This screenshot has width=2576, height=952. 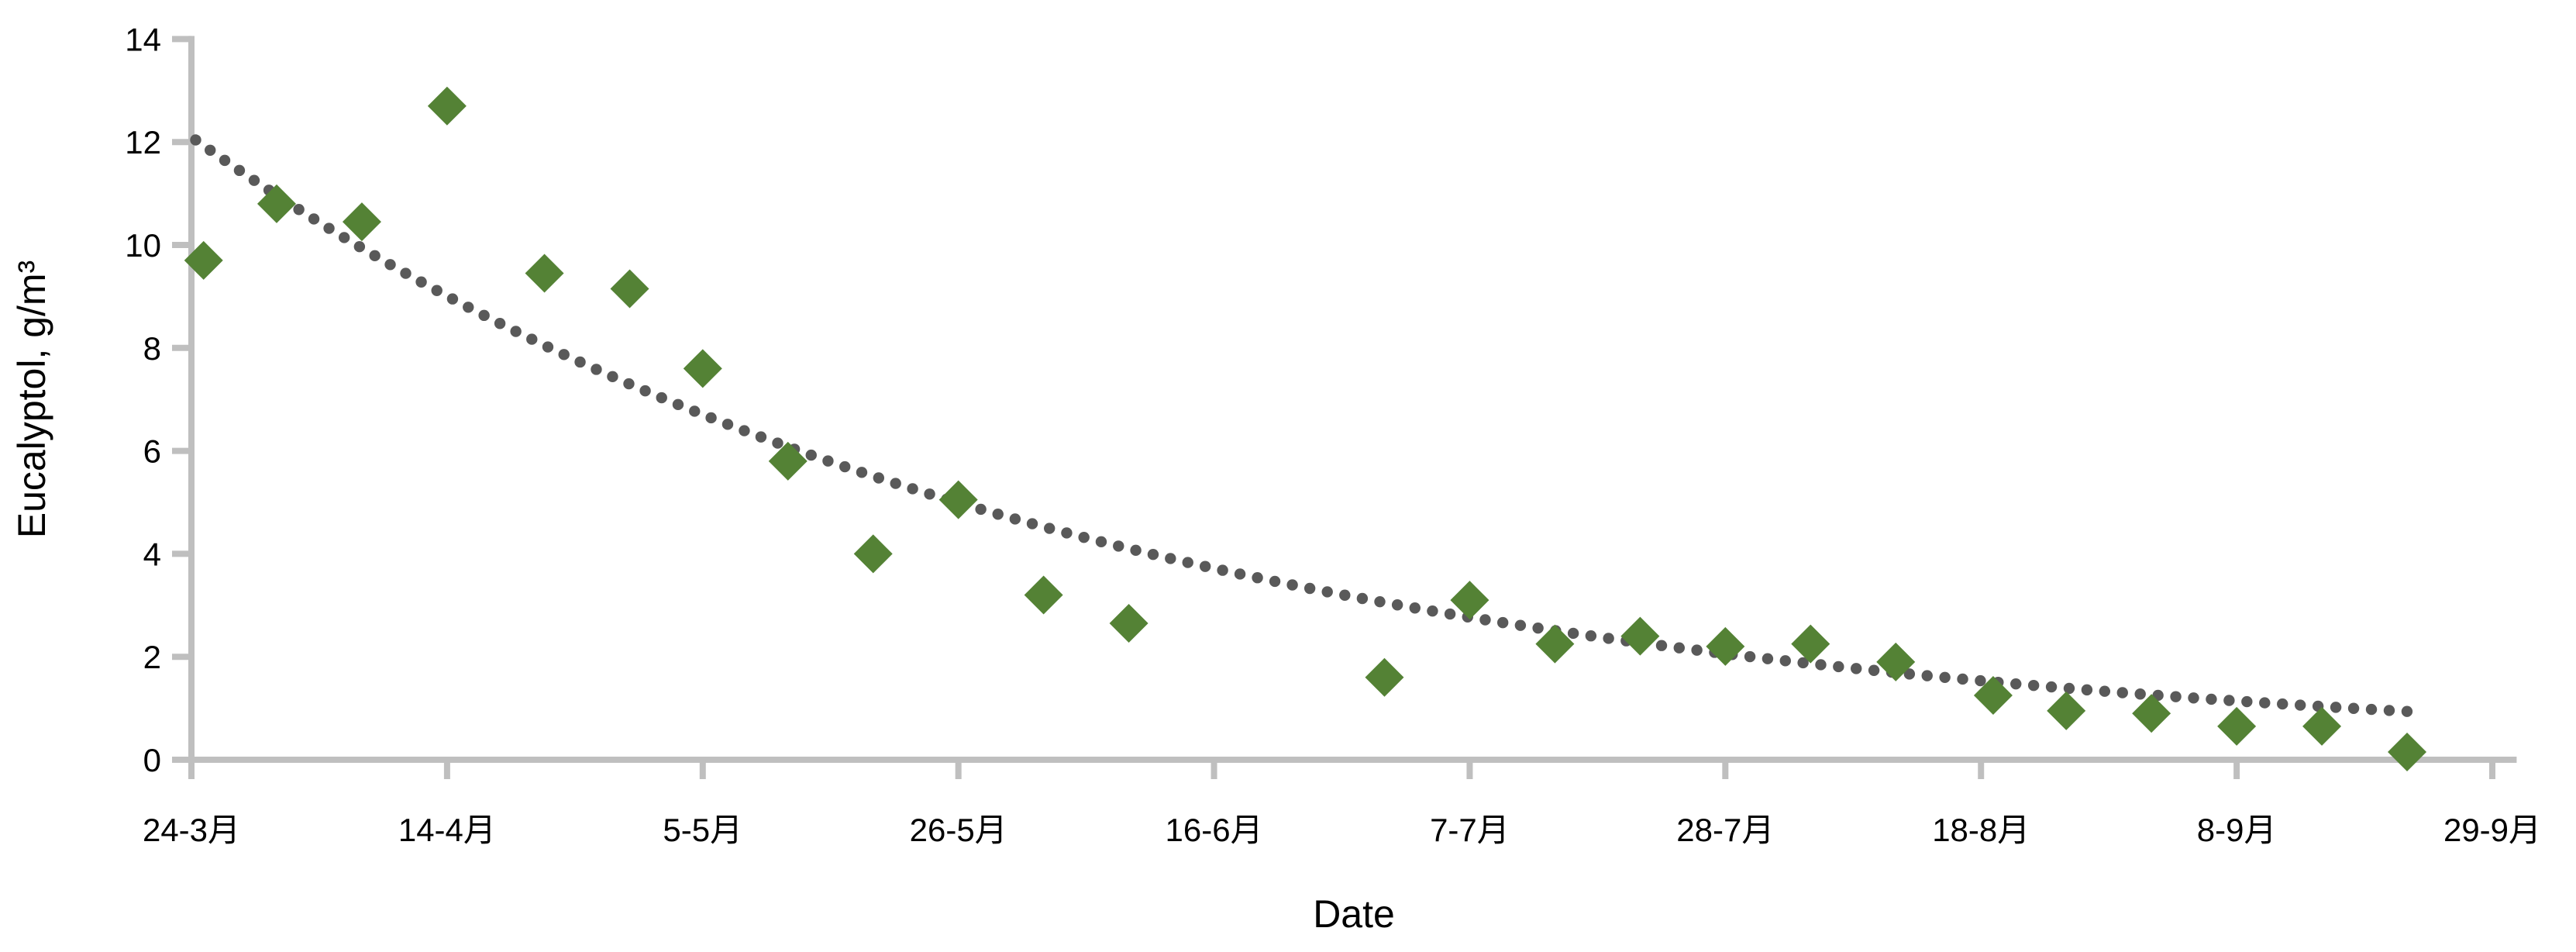 I want to click on y-tick-label: 6, so click(x=152, y=451).